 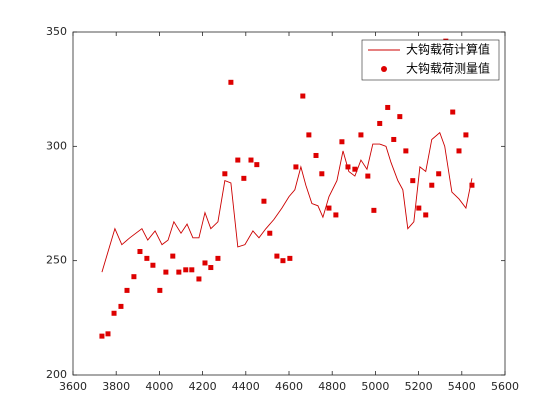 What do you see at coordinates (505, 386) in the screenshot?
I see `x-tick-label: 5600` at bounding box center [505, 386].